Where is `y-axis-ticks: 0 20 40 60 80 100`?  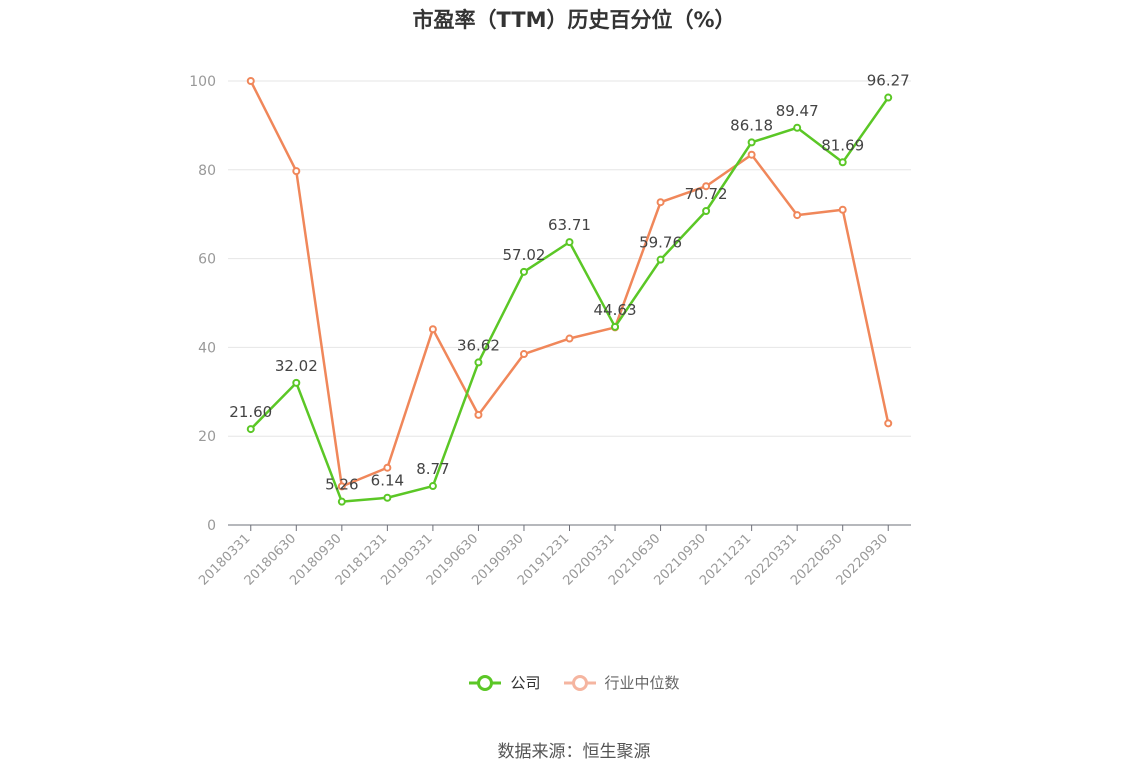 y-axis-ticks: 0 20 40 60 80 100 is located at coordinates (202, 304).